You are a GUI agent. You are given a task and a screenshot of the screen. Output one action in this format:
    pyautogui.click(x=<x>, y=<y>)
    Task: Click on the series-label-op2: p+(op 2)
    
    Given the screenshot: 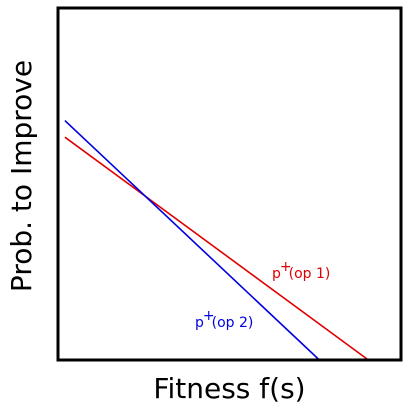 What is the action you would take?
    pyautogui.click(x=224, y=319)
    